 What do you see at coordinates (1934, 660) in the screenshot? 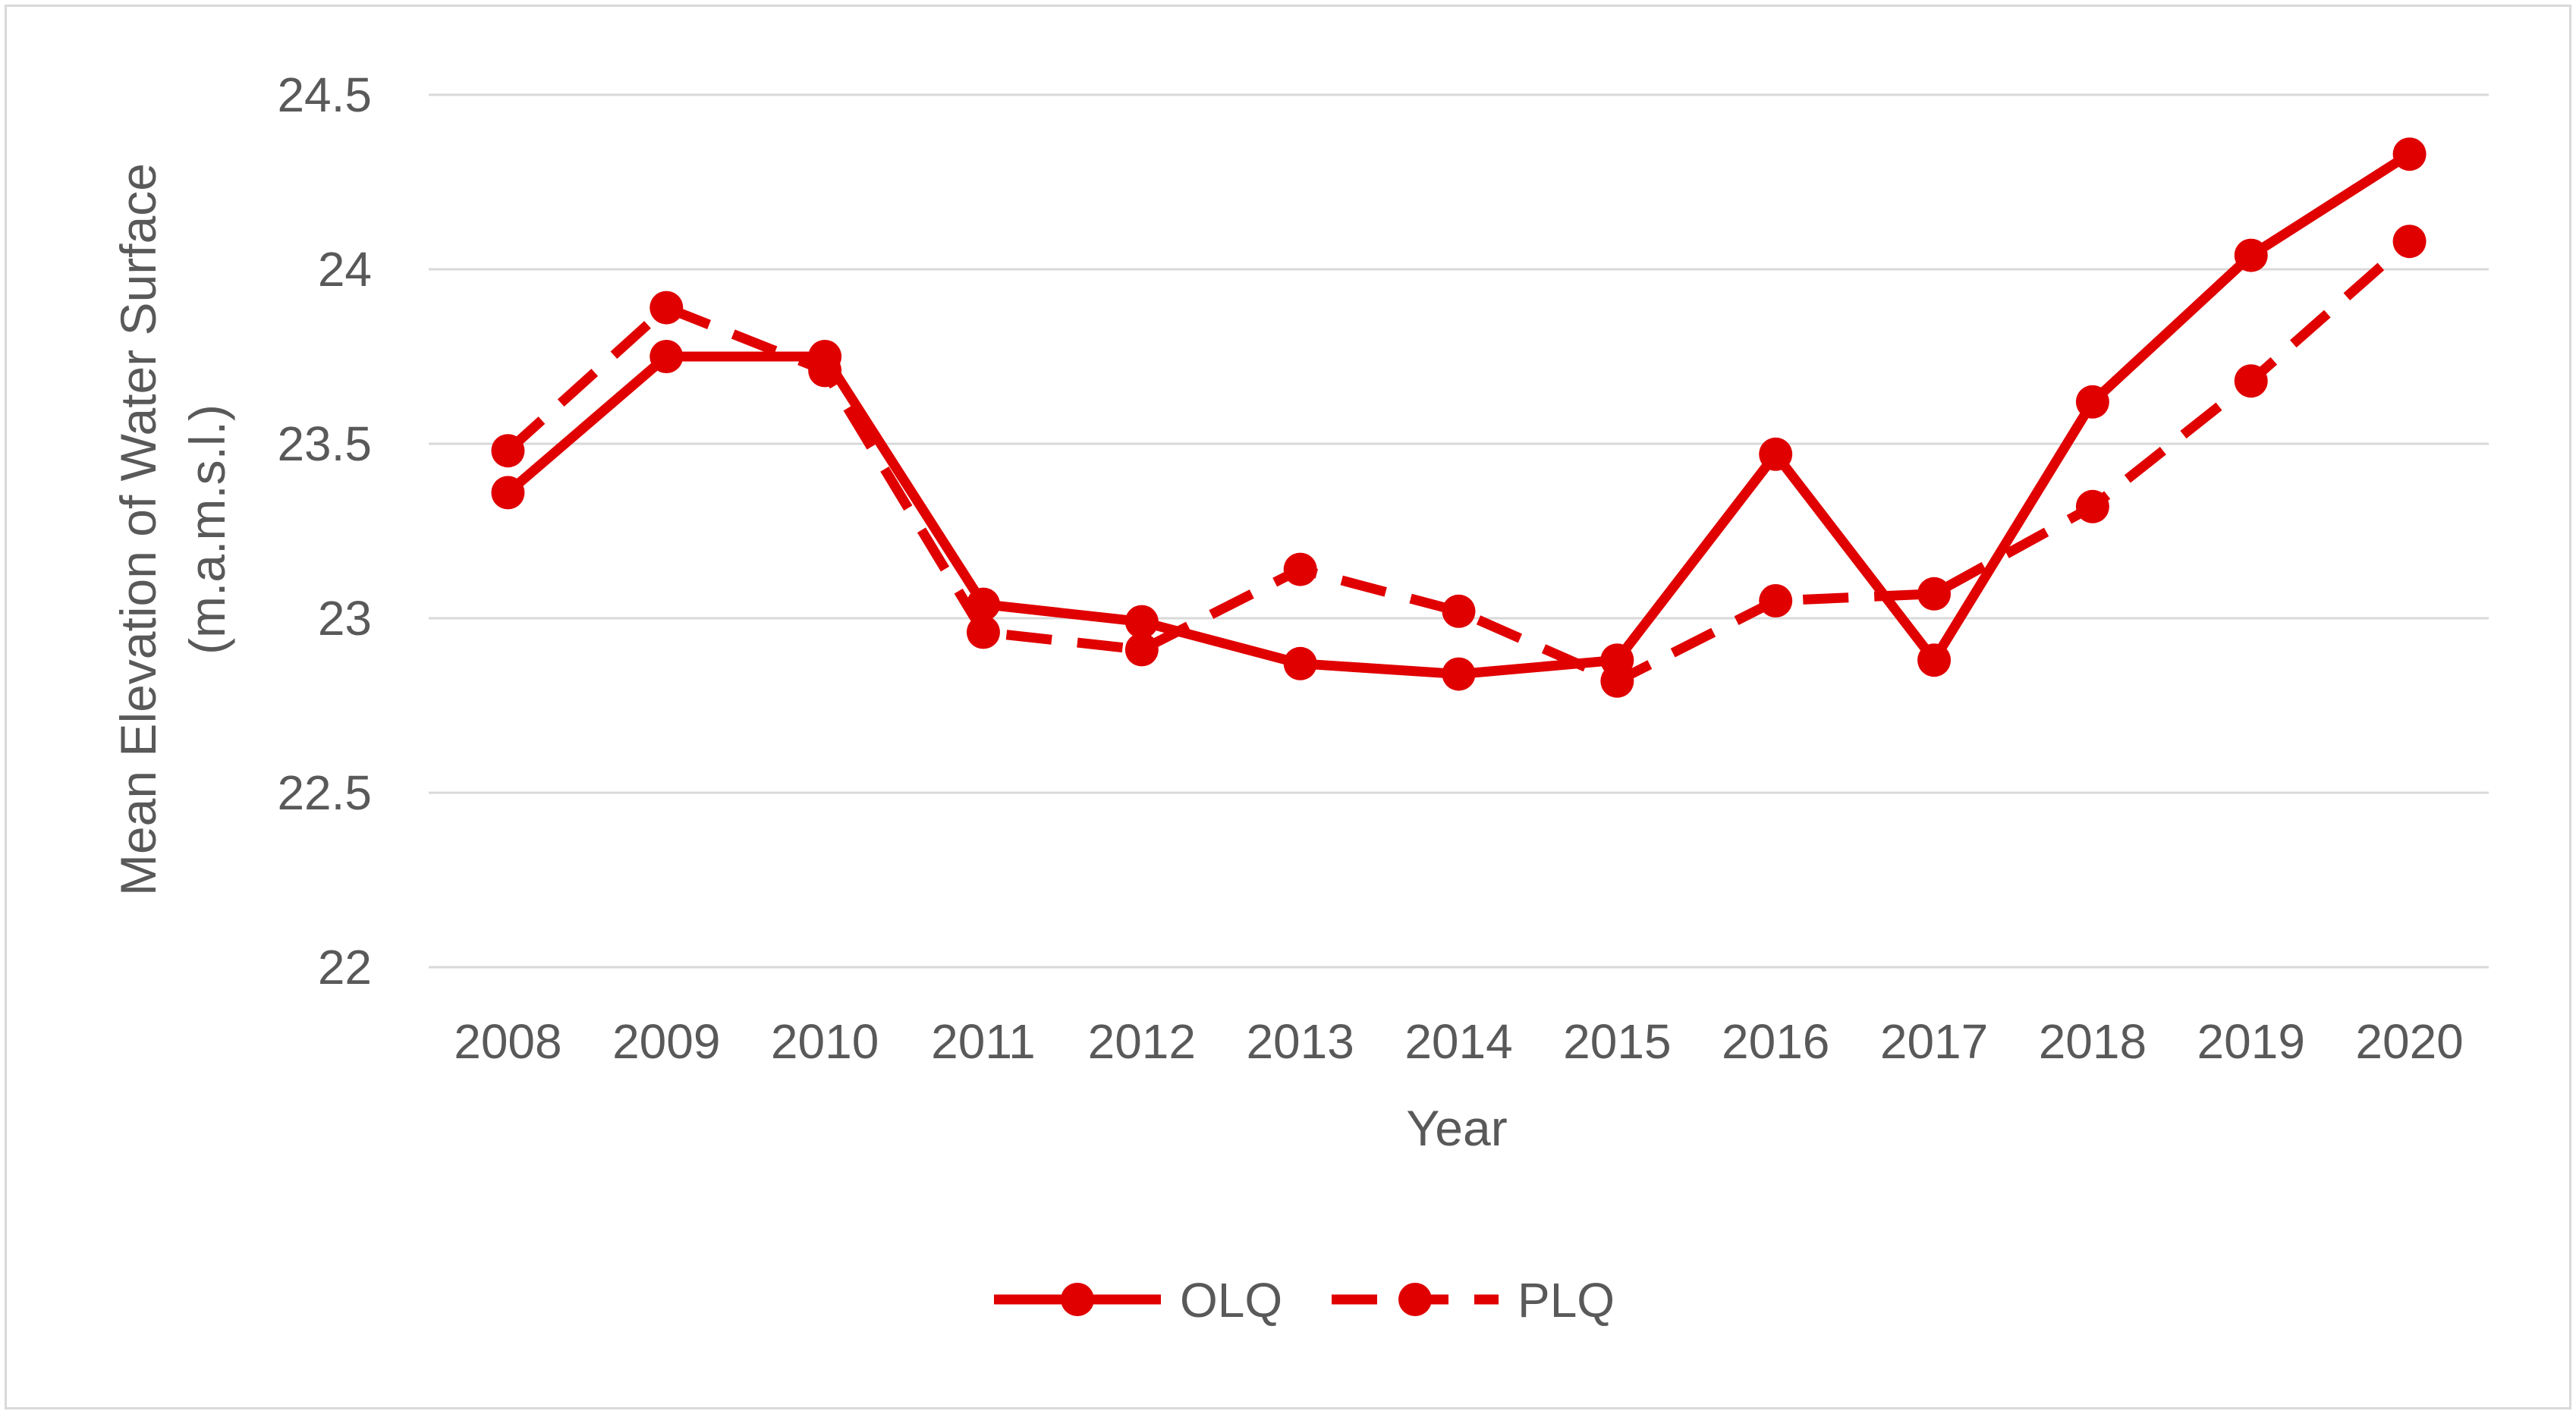
I see `data-point-olq-2017` at bounding box center [1934, 660].